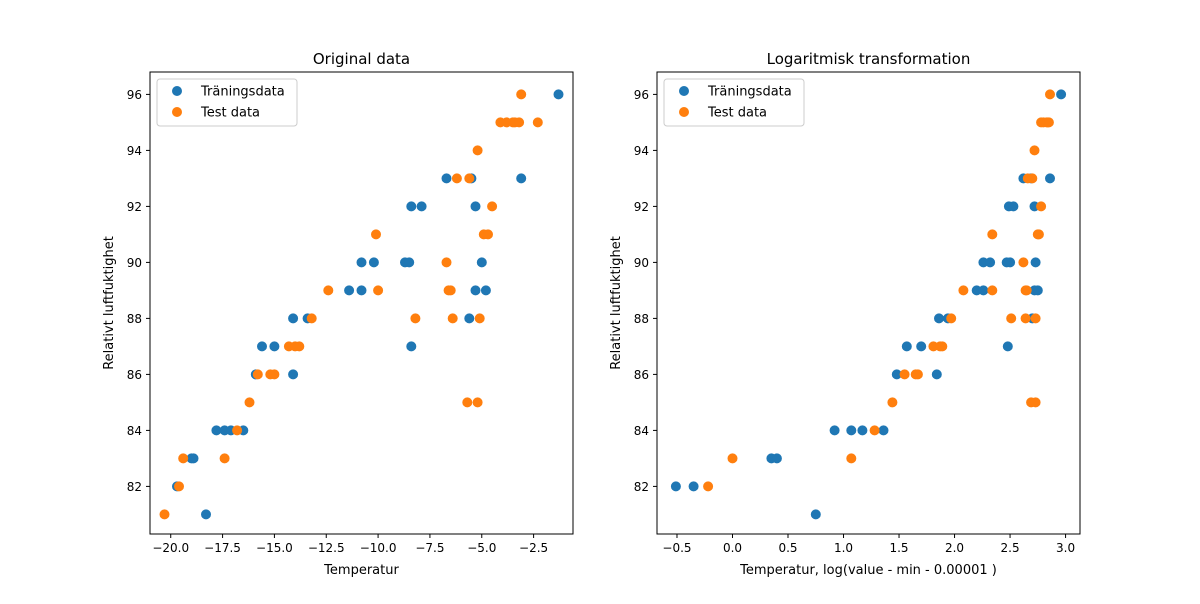  Describe the element at coordinates (645, 291) in the screenshot. I see `y-axis-ticks: 82 84 86 88 90 92 94 96` at that location.